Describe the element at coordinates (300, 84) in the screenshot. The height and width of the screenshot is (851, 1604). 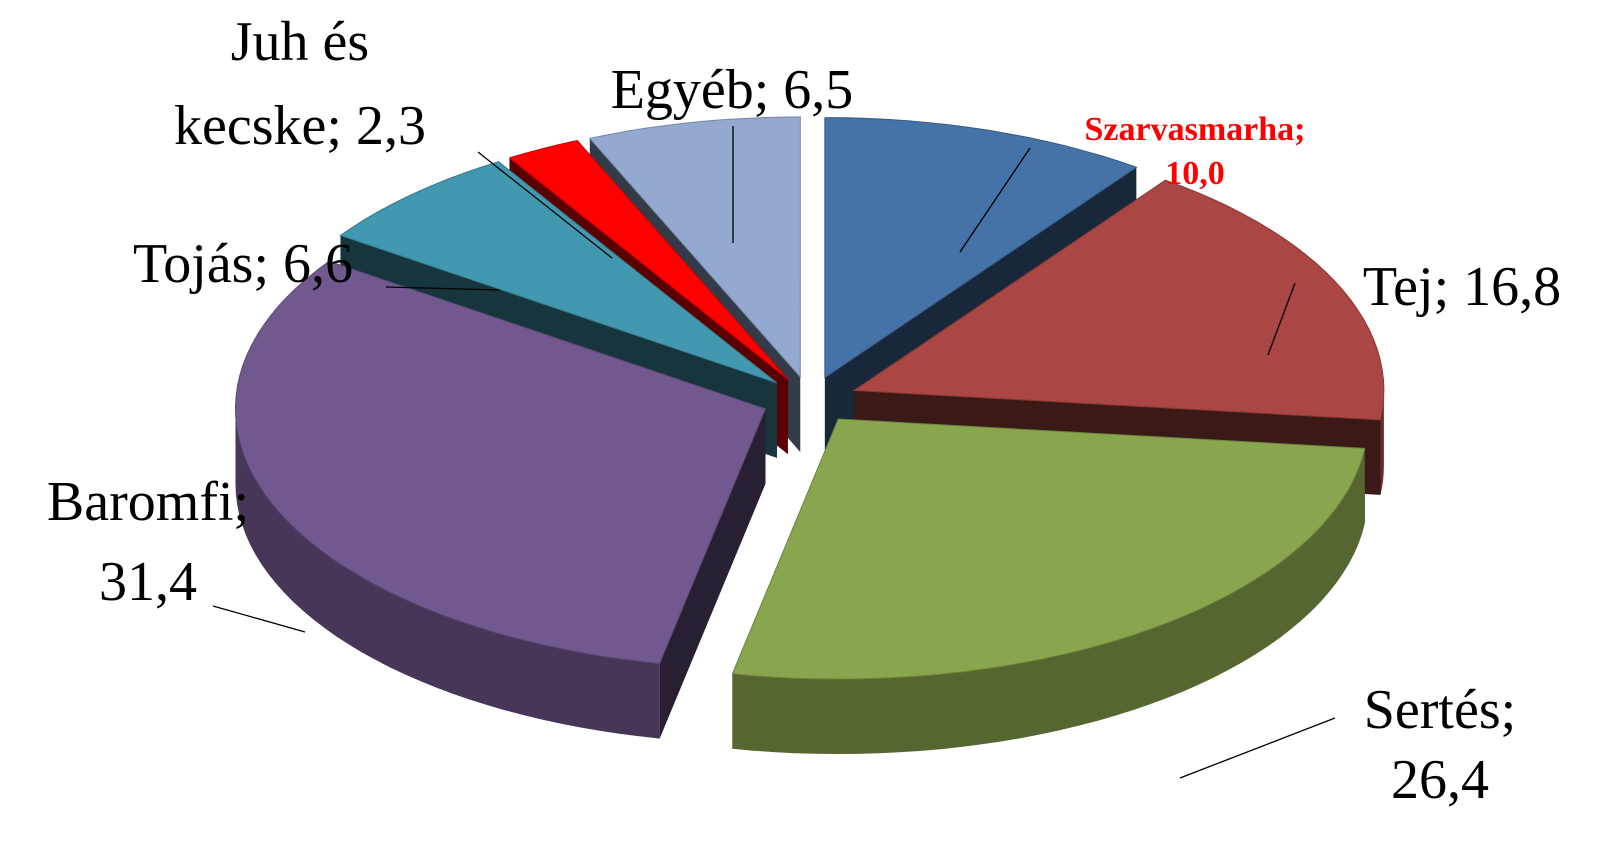
I see `data-label-juh-és-kecske: Juh és kecske; 2,3` at that location.